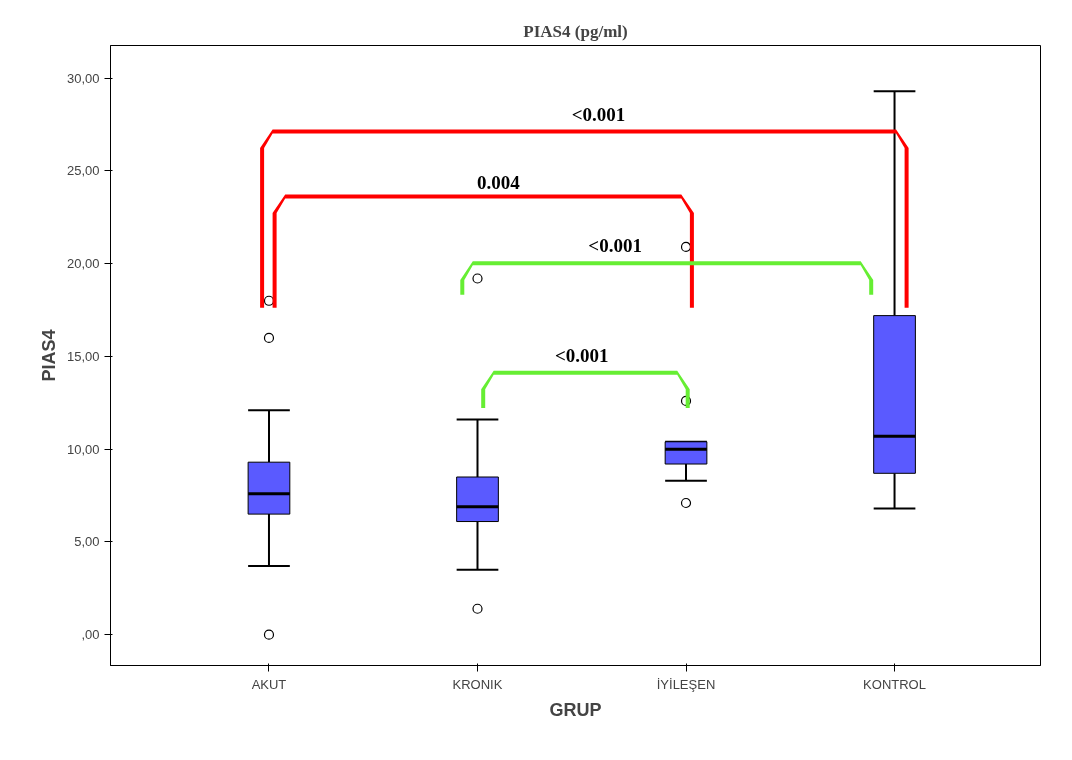 Image resolution: width=1072 pixels, height=760 pixels. I want to click on x-tick-label: İYİLEŞEN, so click(686, 684).